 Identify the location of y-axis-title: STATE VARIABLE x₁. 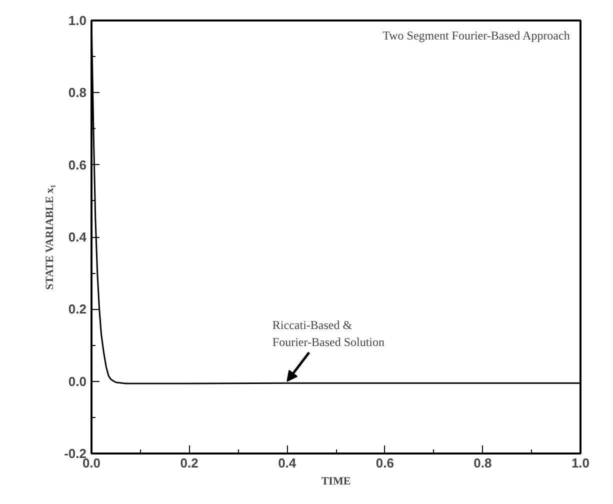
(50, 237).